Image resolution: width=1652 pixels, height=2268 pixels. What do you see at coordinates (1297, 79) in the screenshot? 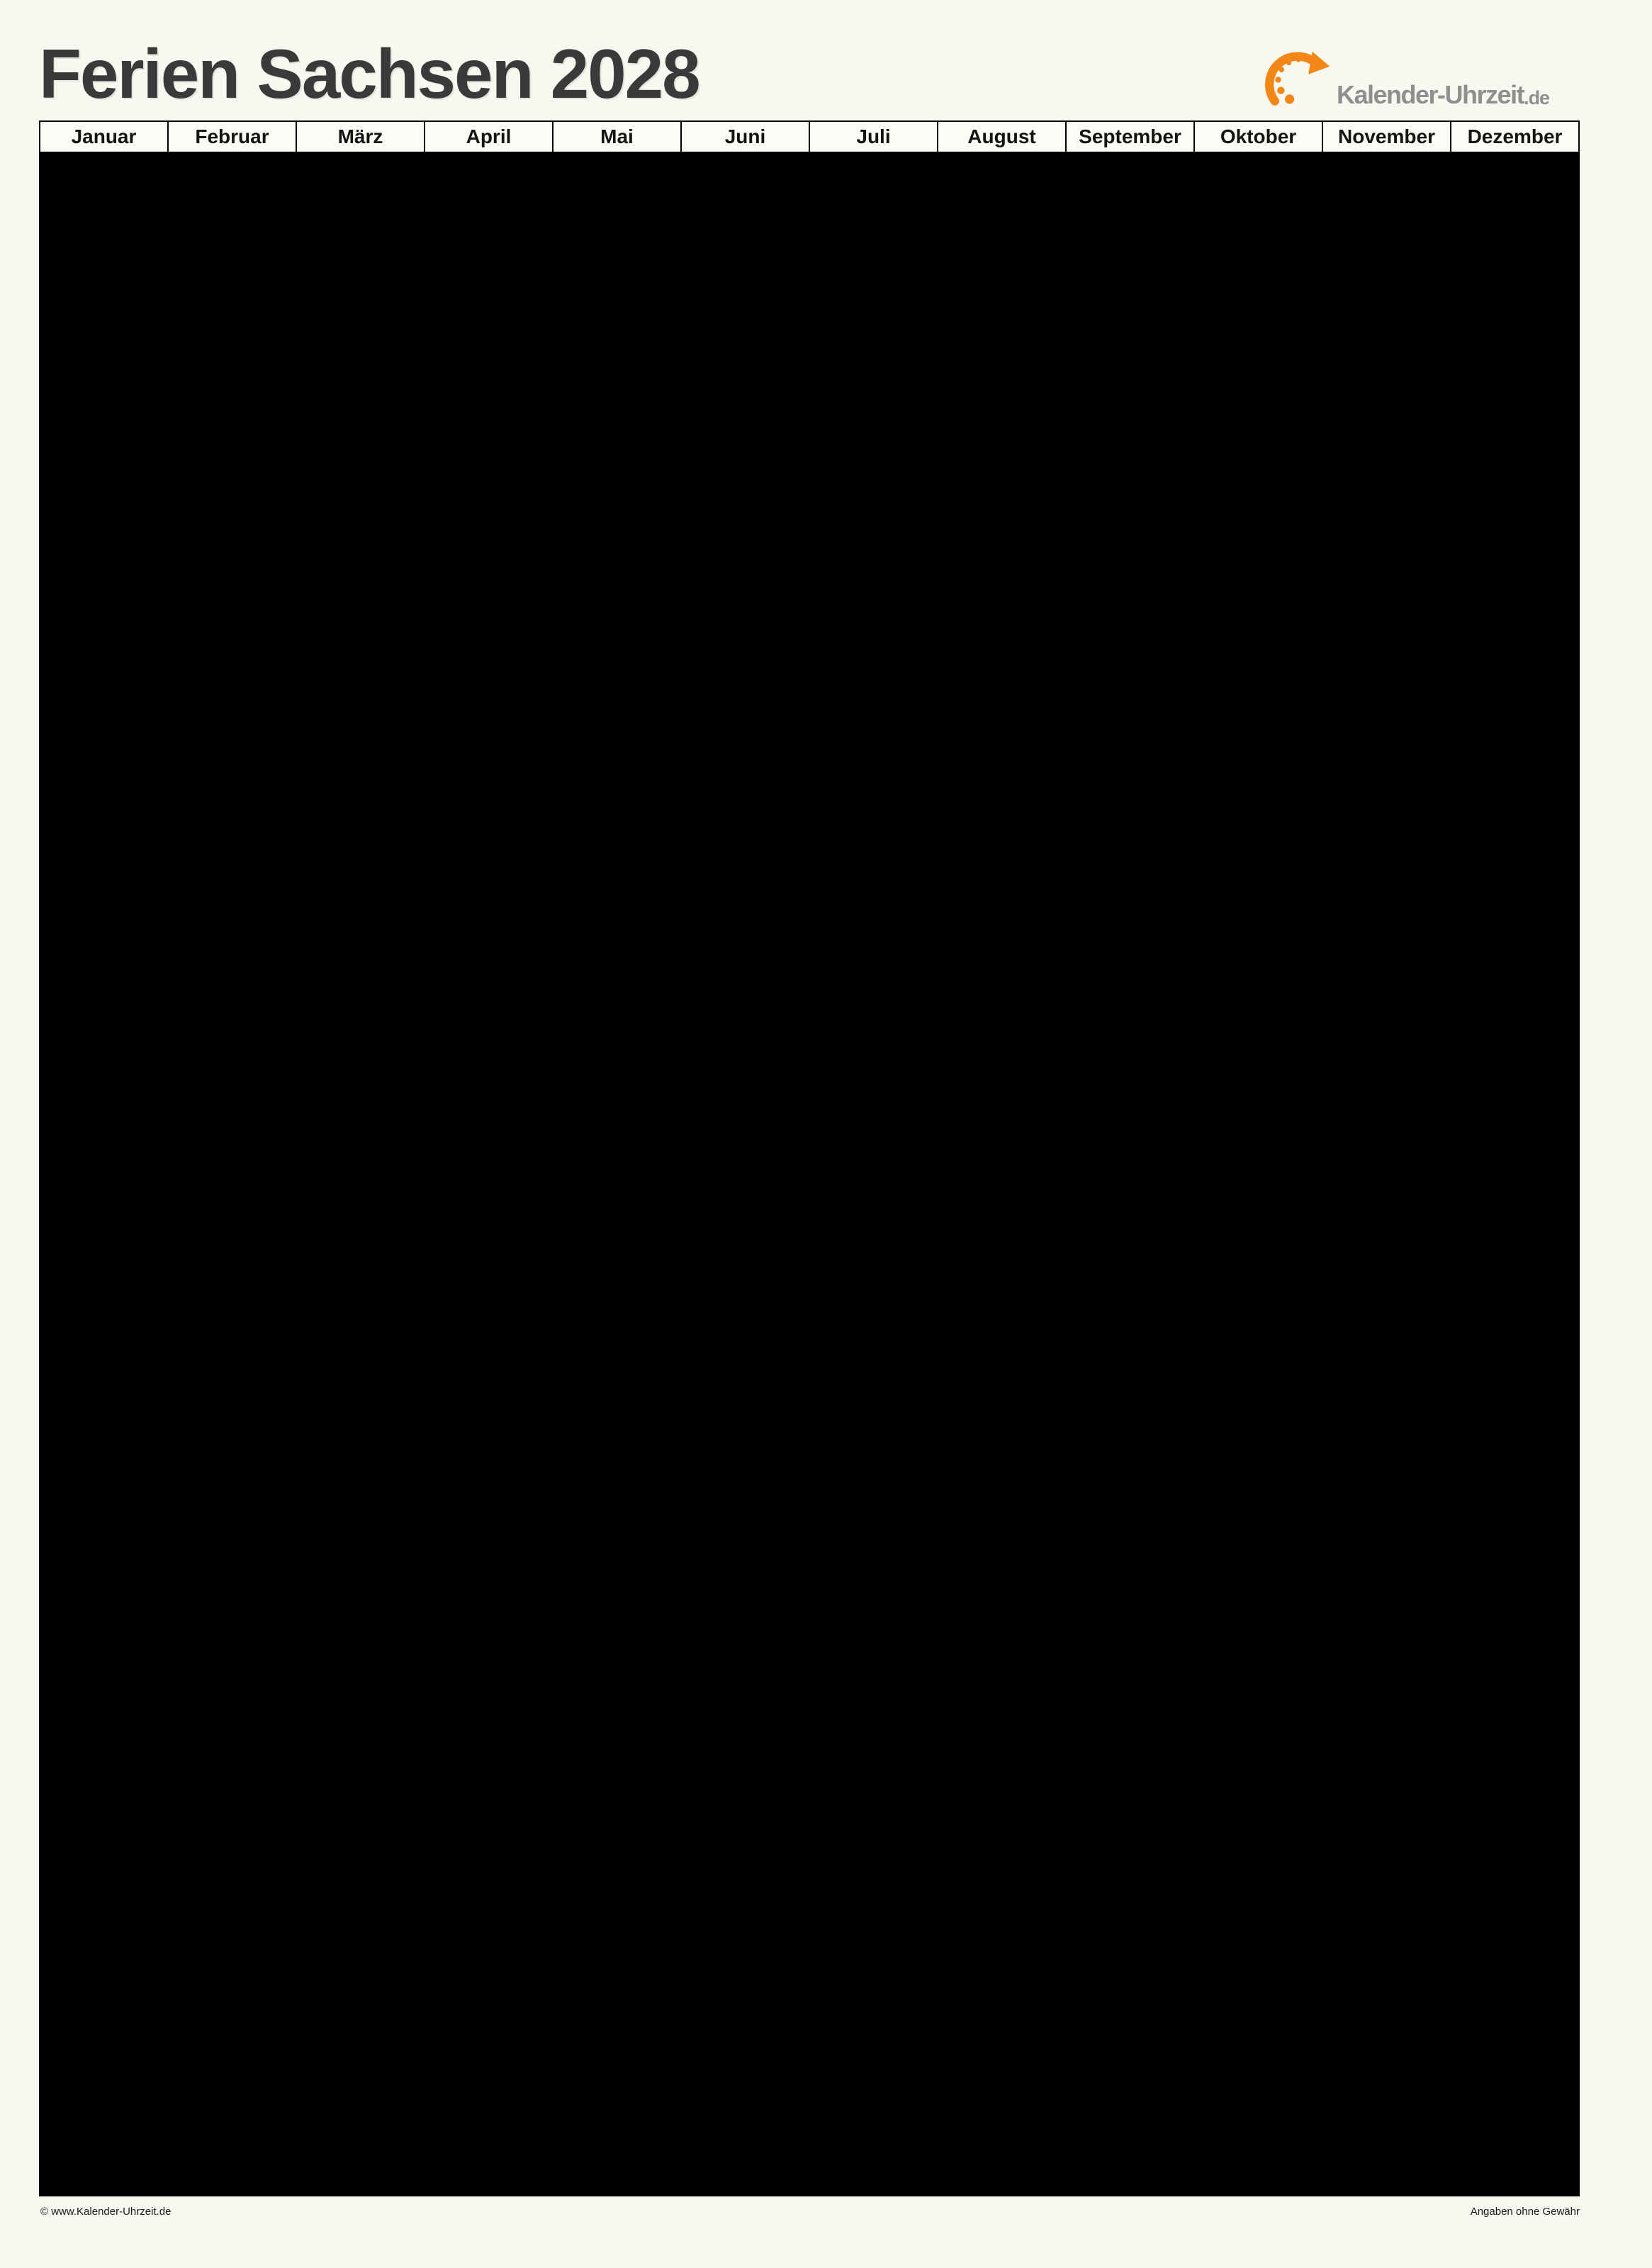
I see `clock-arrow-icon` at bounding box center [1297, 79].